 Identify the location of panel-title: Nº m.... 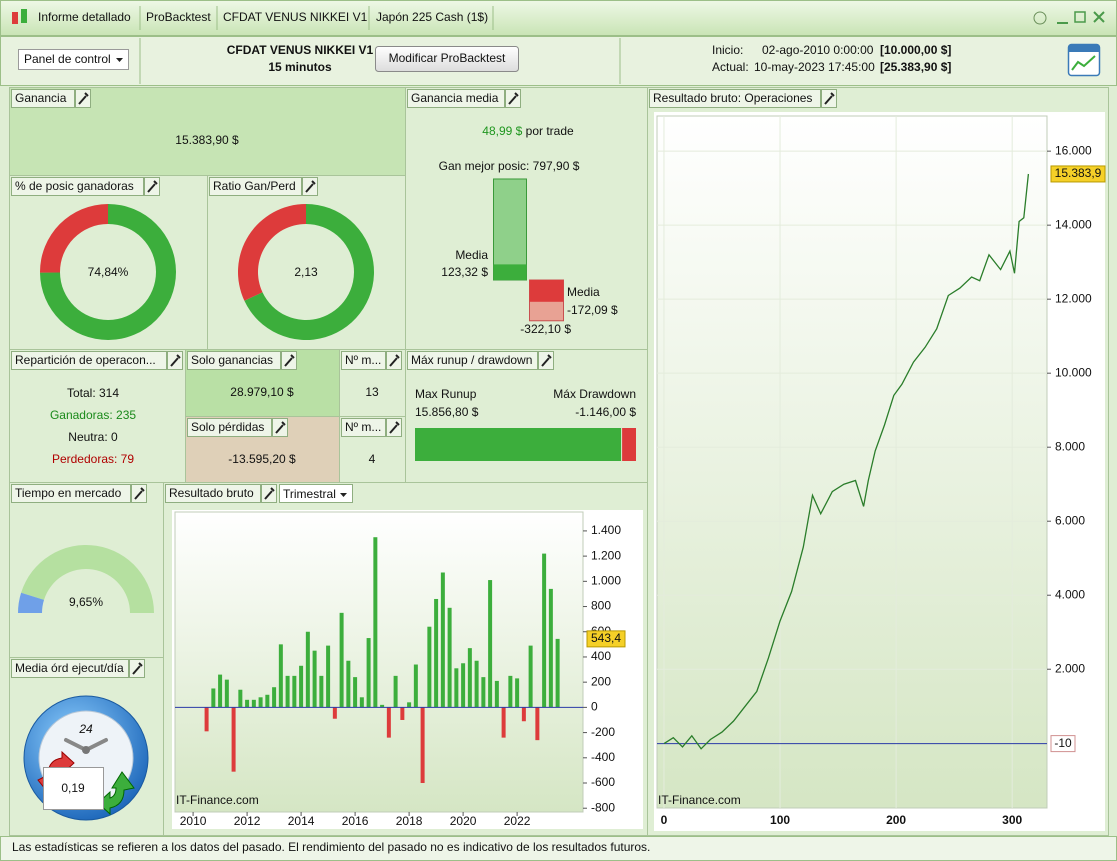
(363, 427).